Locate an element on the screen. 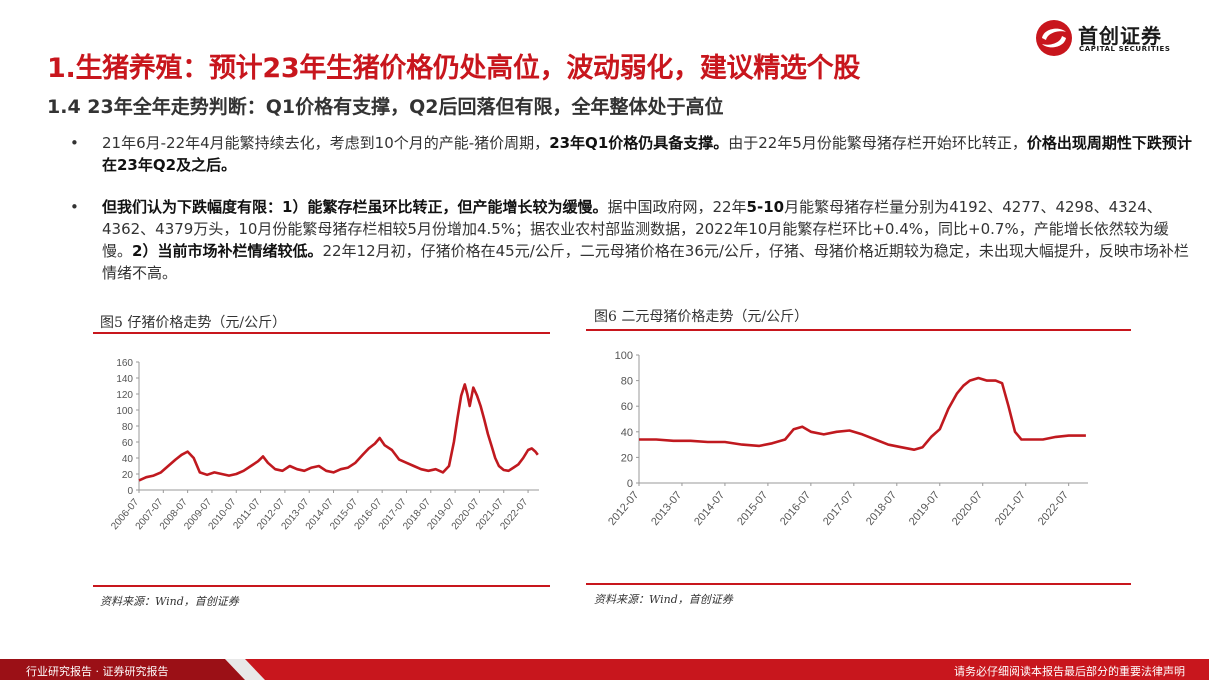 The height and width of the screenshot is (680, 1209). x-tick-label: 2019-07 is located at coordinates (924, 508).